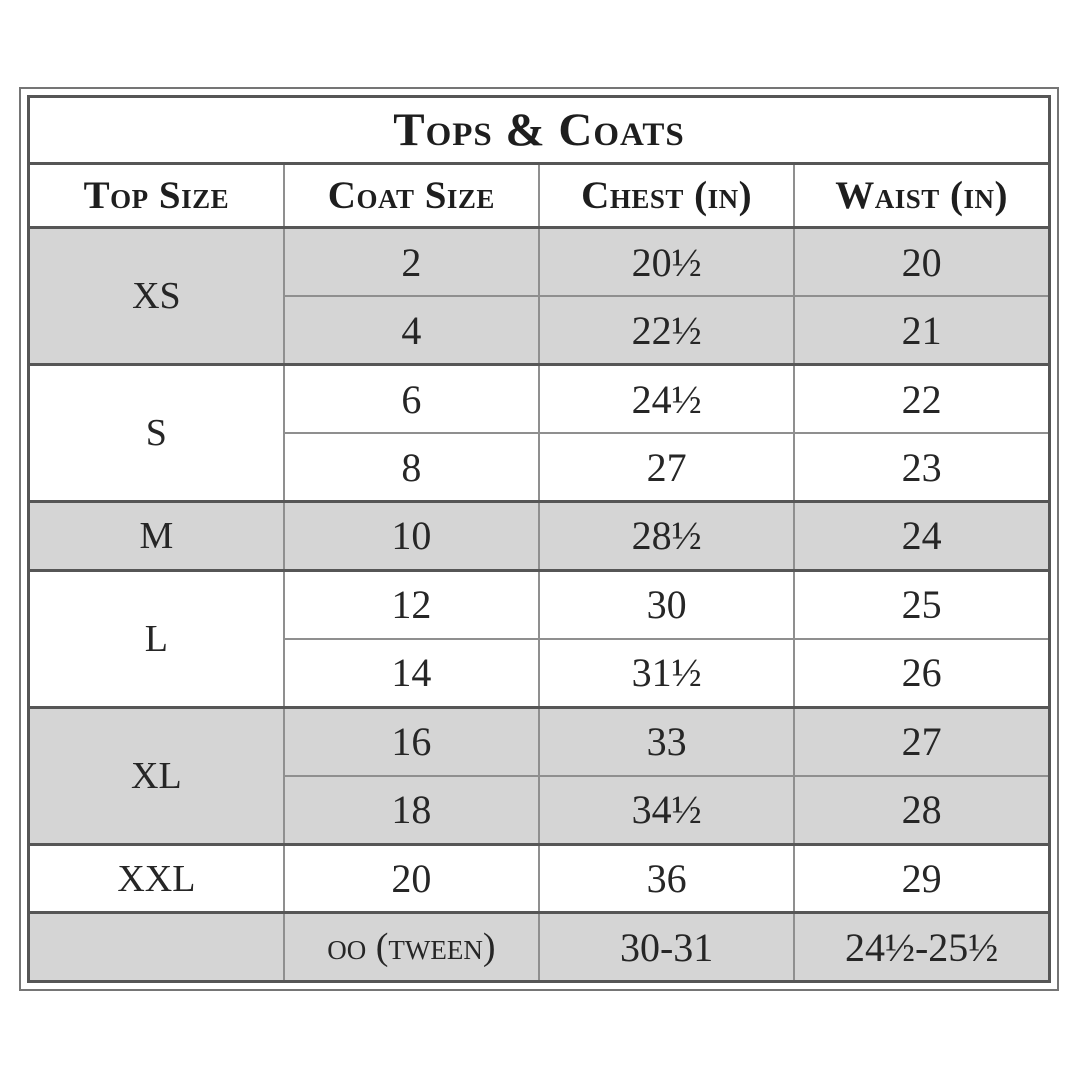 The image size is (1080, 1080). What do you see at coordinates (156, 638) in the screenshot?
I see `top-size-cell-l: L` at bounding box center [156, 638].